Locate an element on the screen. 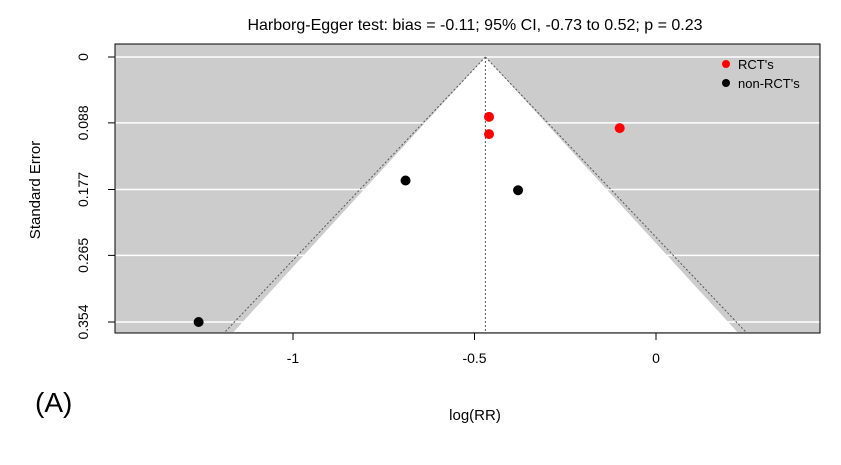 The height and width of the screenshot is (465, 841). y-tick-label: 0.177 is located at coordinates (83, 189).